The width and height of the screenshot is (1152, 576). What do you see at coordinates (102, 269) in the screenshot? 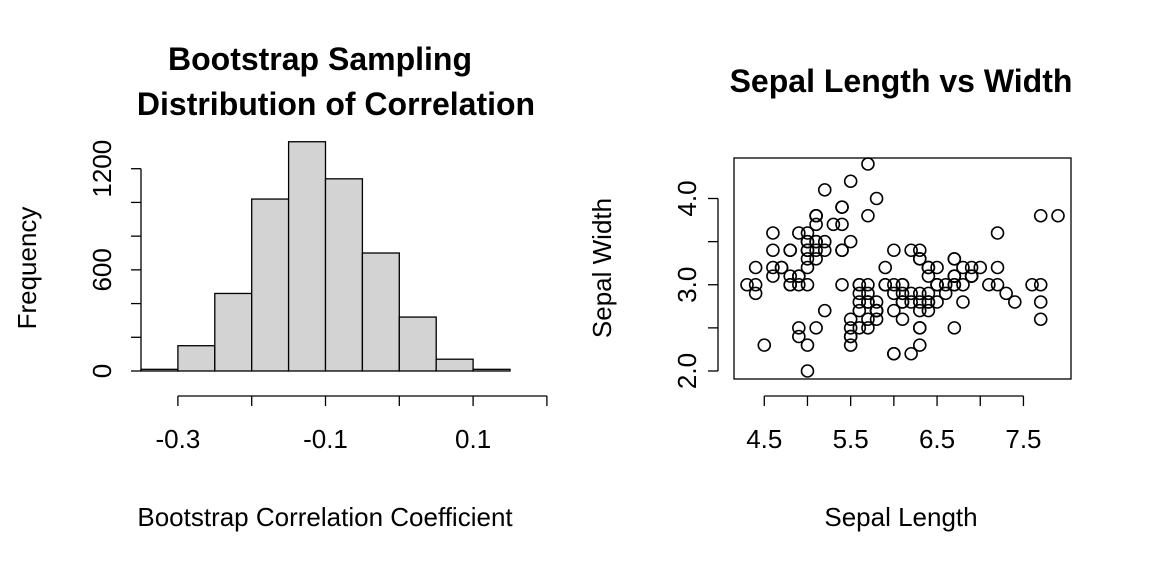
I see `histogram-y-tick-label: 600` at bounding box center [102, 269].